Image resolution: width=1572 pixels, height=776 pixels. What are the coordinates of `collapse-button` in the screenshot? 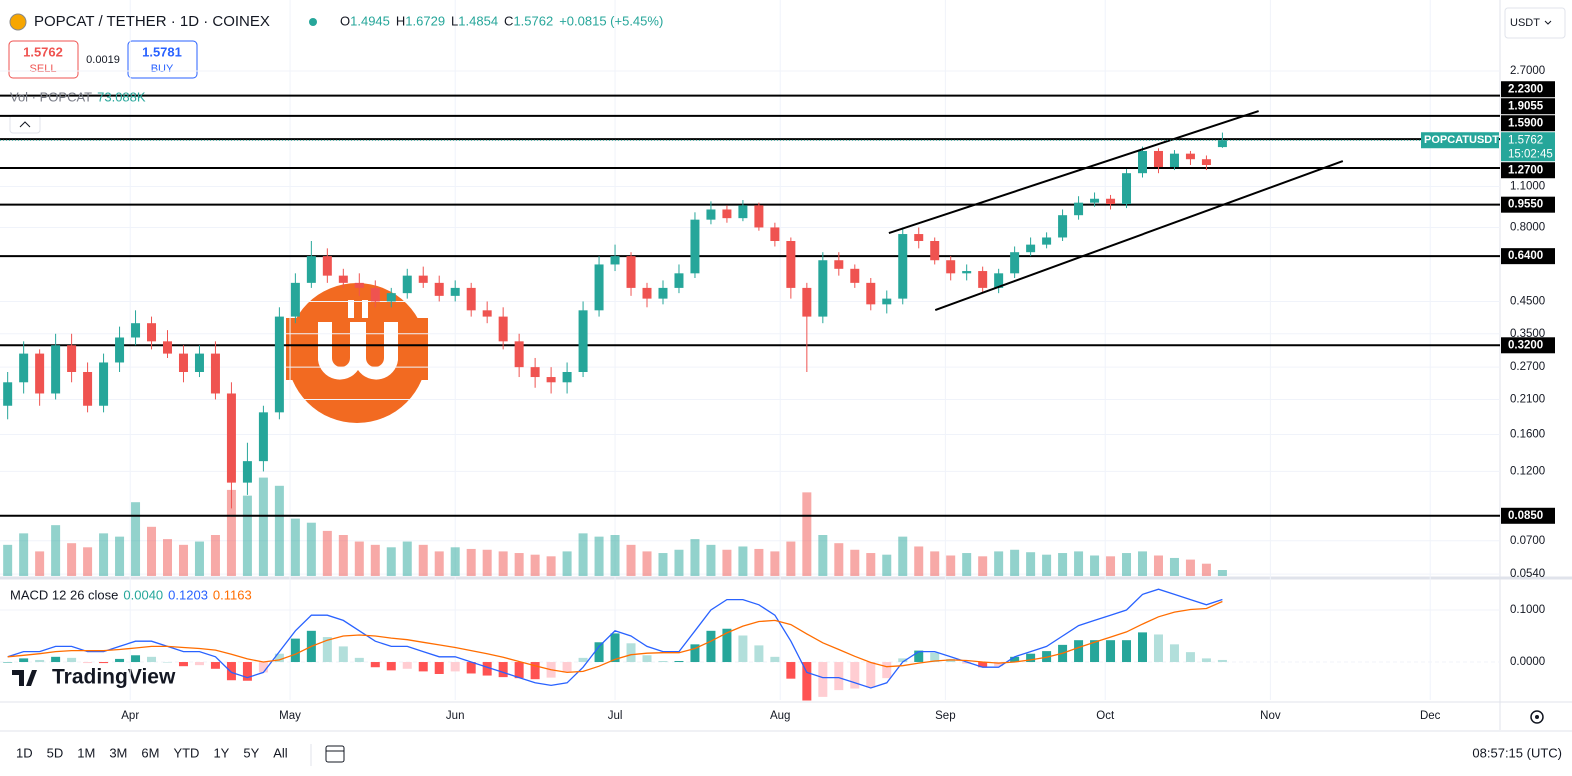 It's located at (25, 124).